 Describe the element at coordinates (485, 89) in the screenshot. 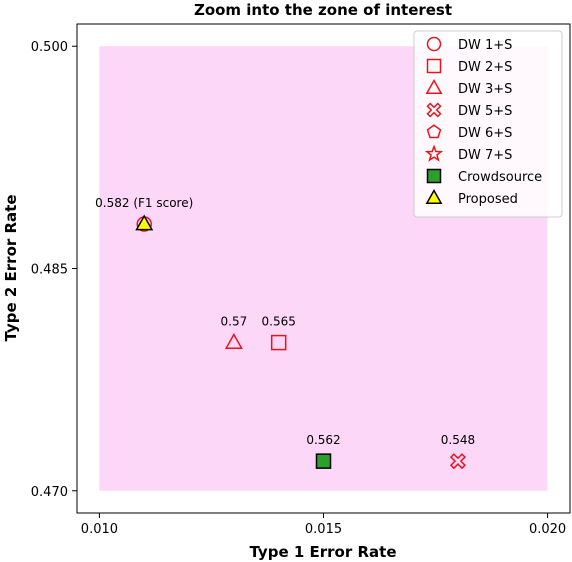

I see `legend-label: DW 3+S` at that location.